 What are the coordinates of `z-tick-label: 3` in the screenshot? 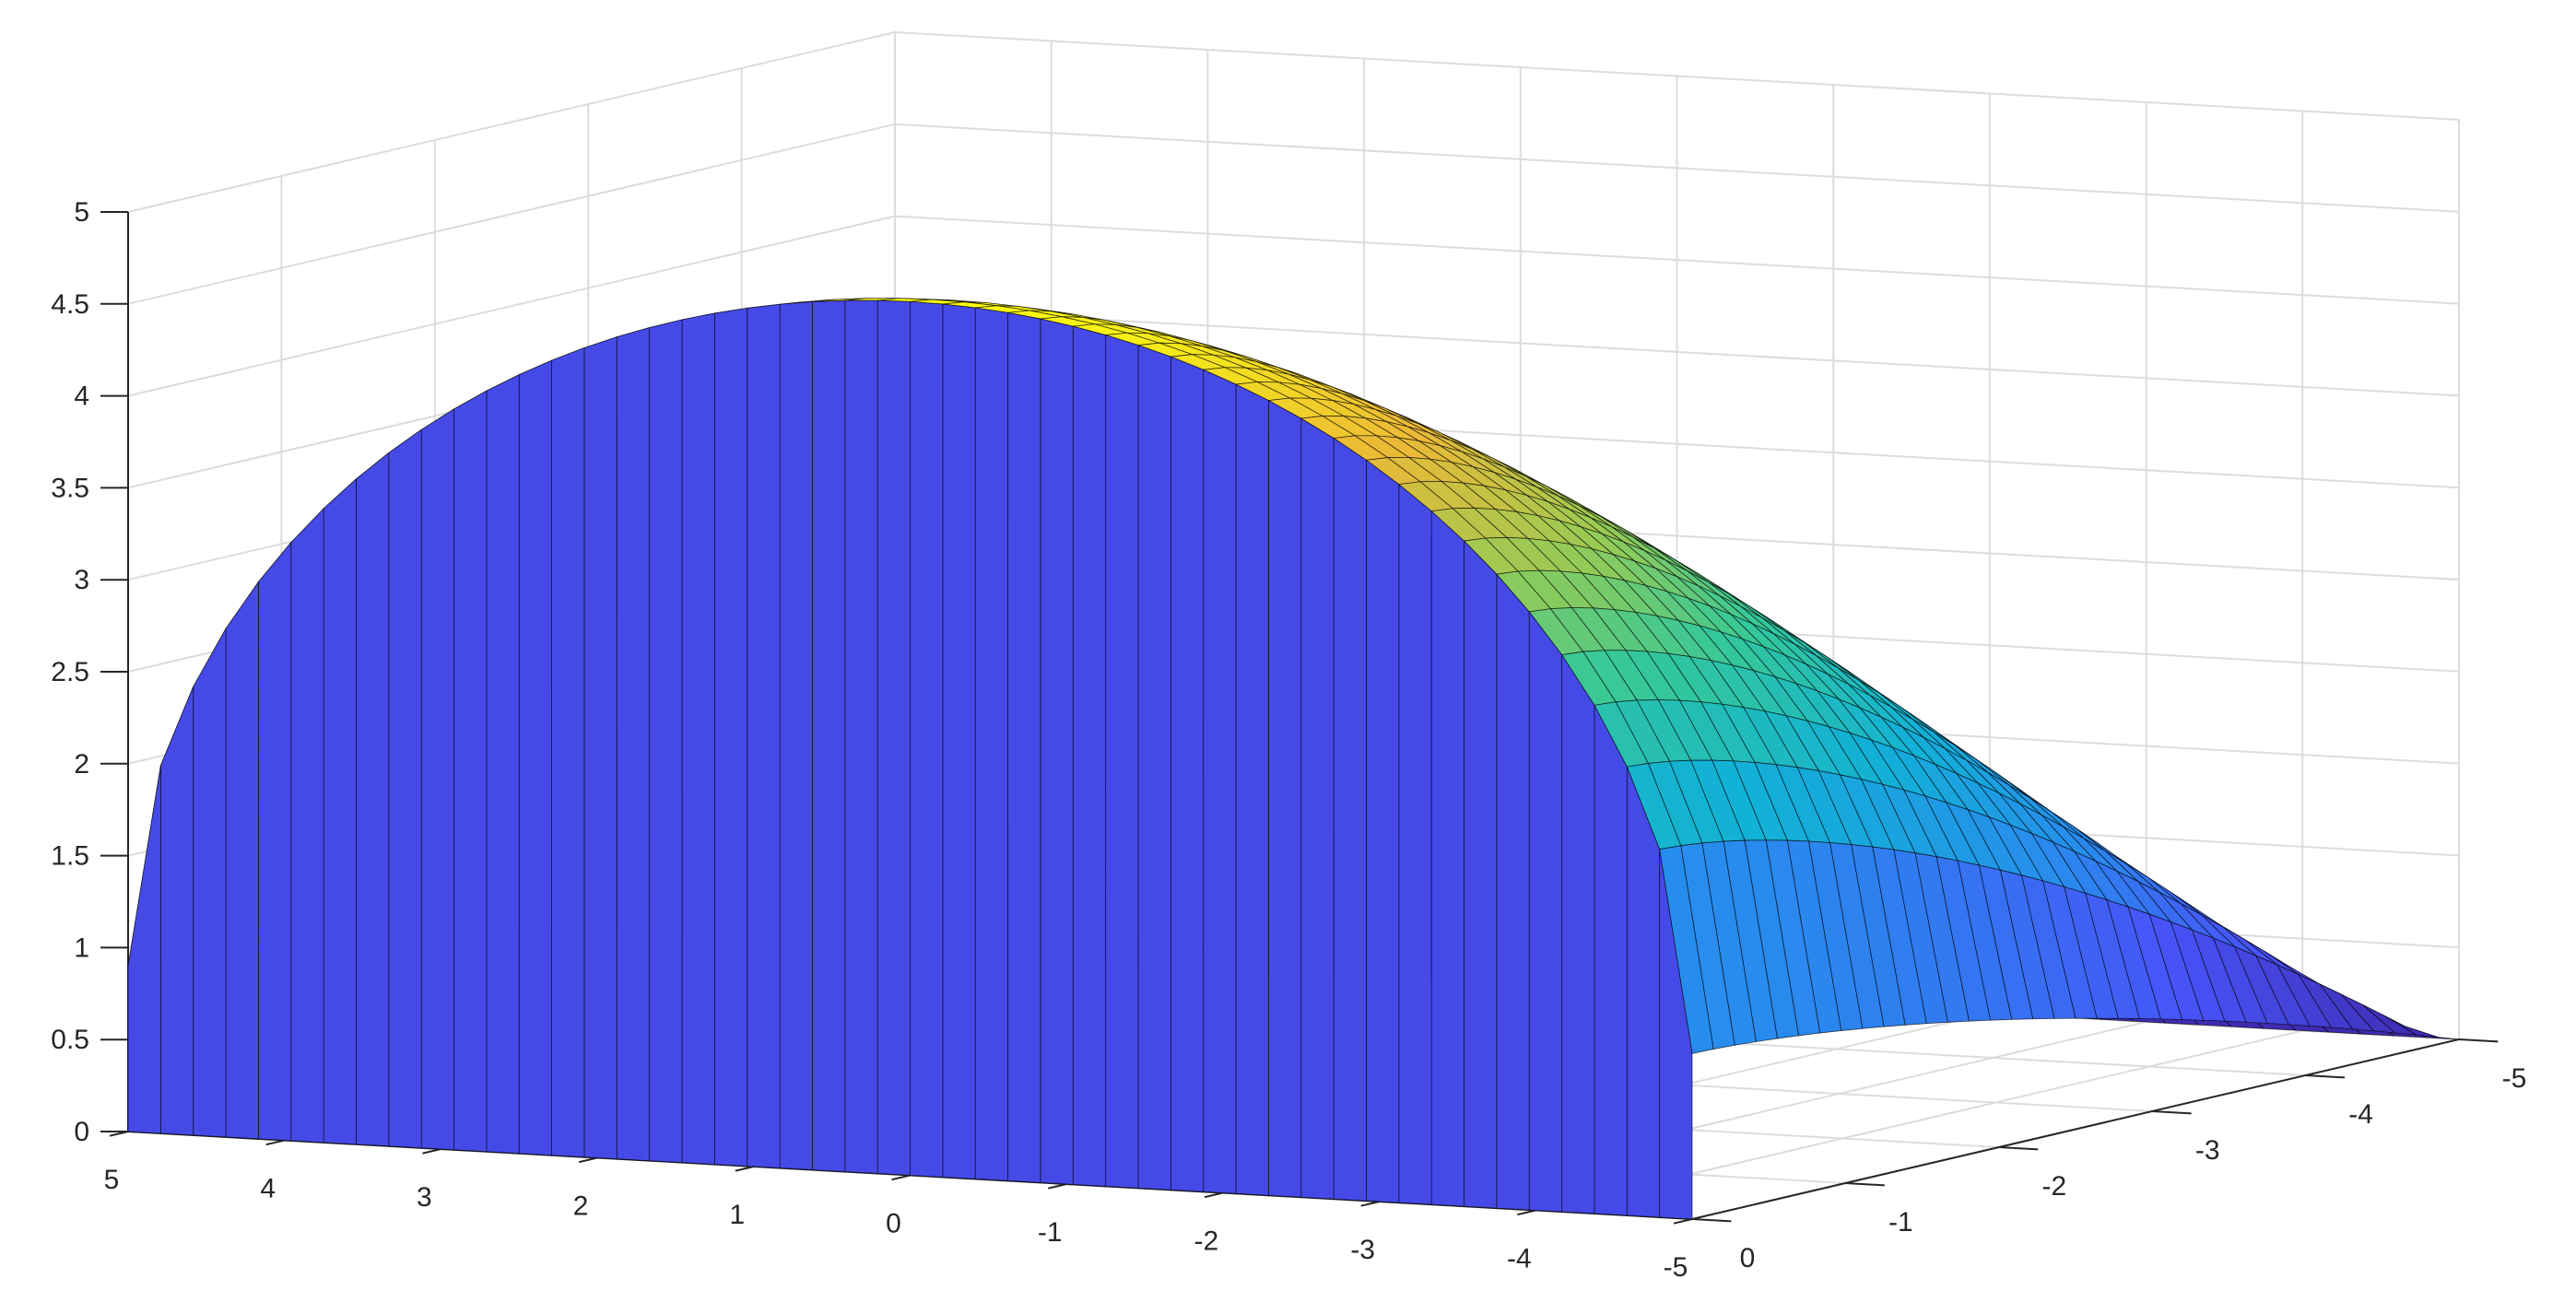 It's located at (81, 580).